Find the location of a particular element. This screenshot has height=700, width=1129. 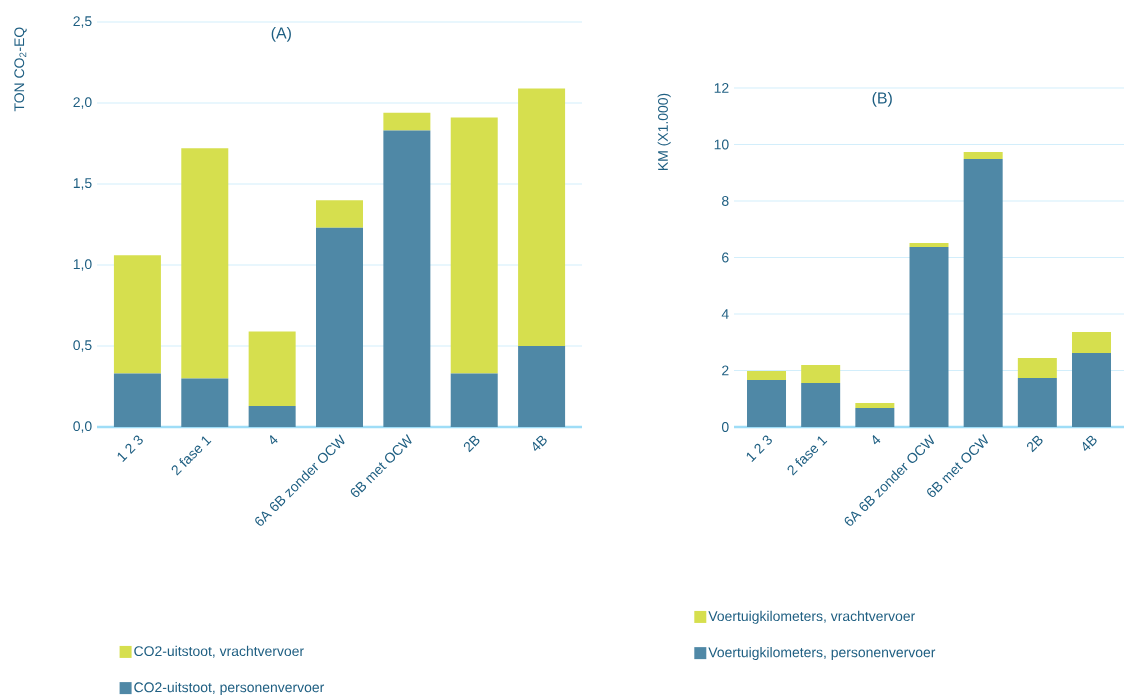

y-tick-label: 10 is located at coordinates (721, 144).